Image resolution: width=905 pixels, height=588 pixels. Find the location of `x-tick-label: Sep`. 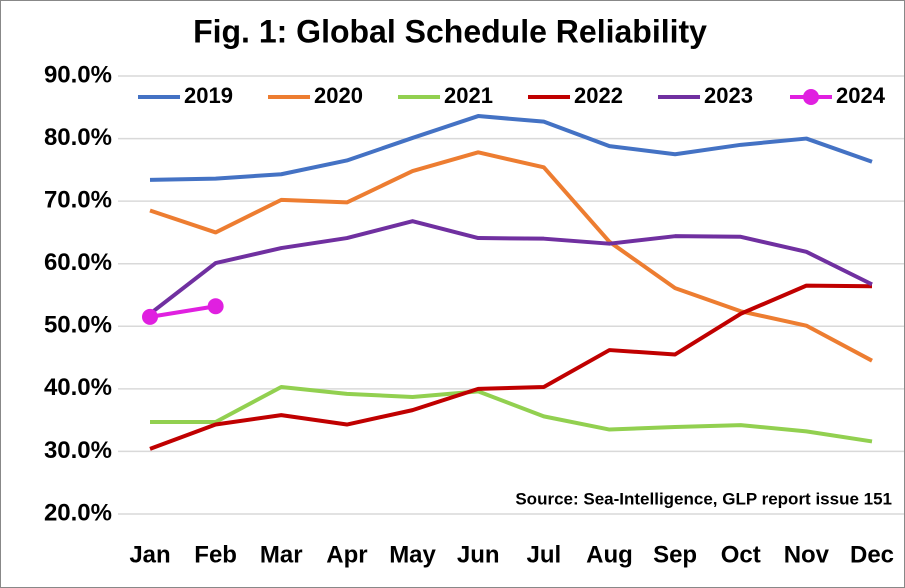

x-tick-label: Sep is located at coordinates (675, 554).